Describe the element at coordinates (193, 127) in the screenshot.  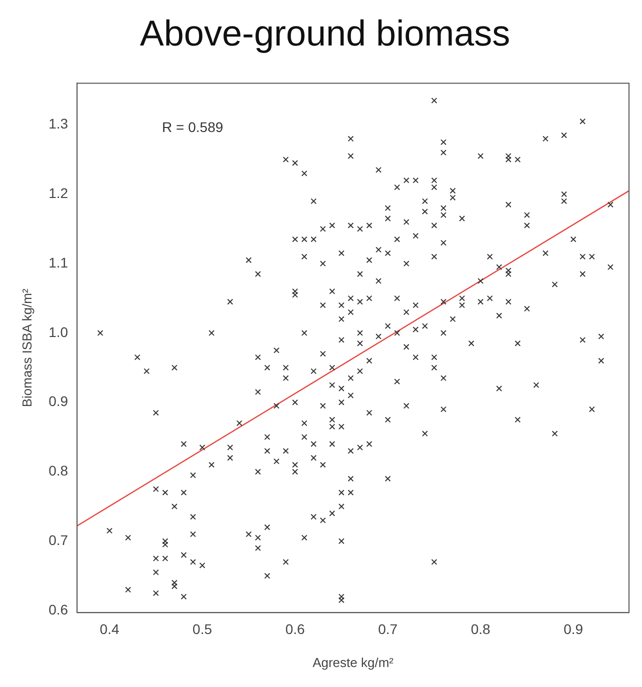
I see `annotation: R = 0.589` at that location.